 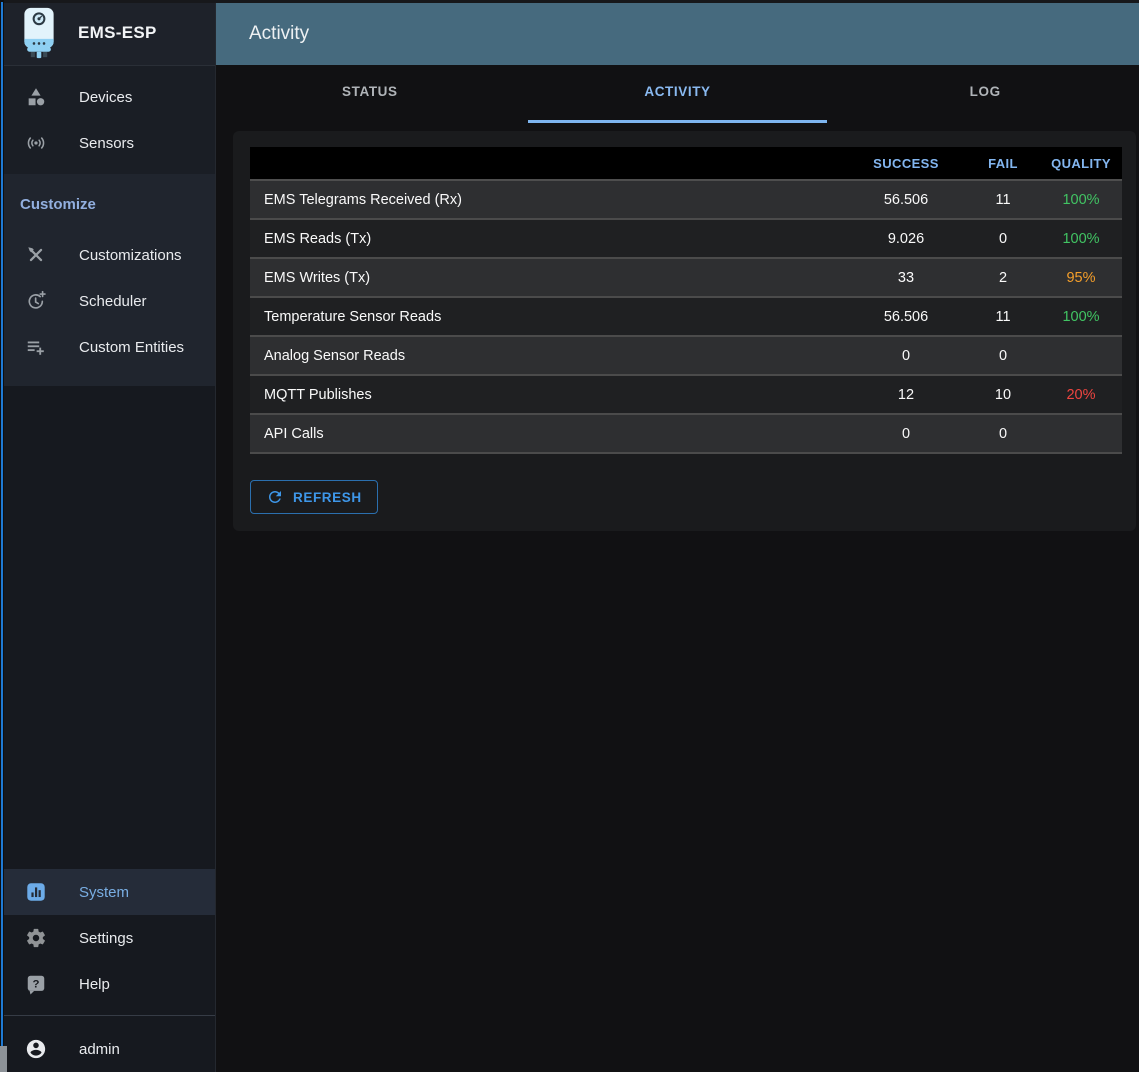 I want to click on sidebar-item-devices: Devices, so click(x=107, y=97).